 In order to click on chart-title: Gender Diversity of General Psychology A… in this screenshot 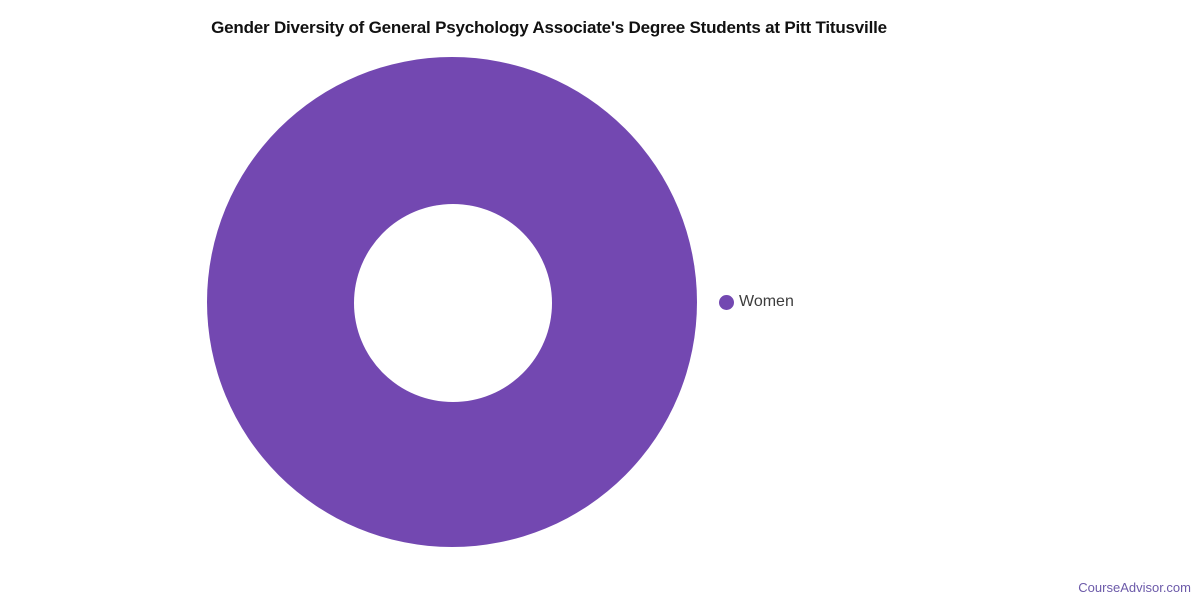, I will do `click(549, 27)`.